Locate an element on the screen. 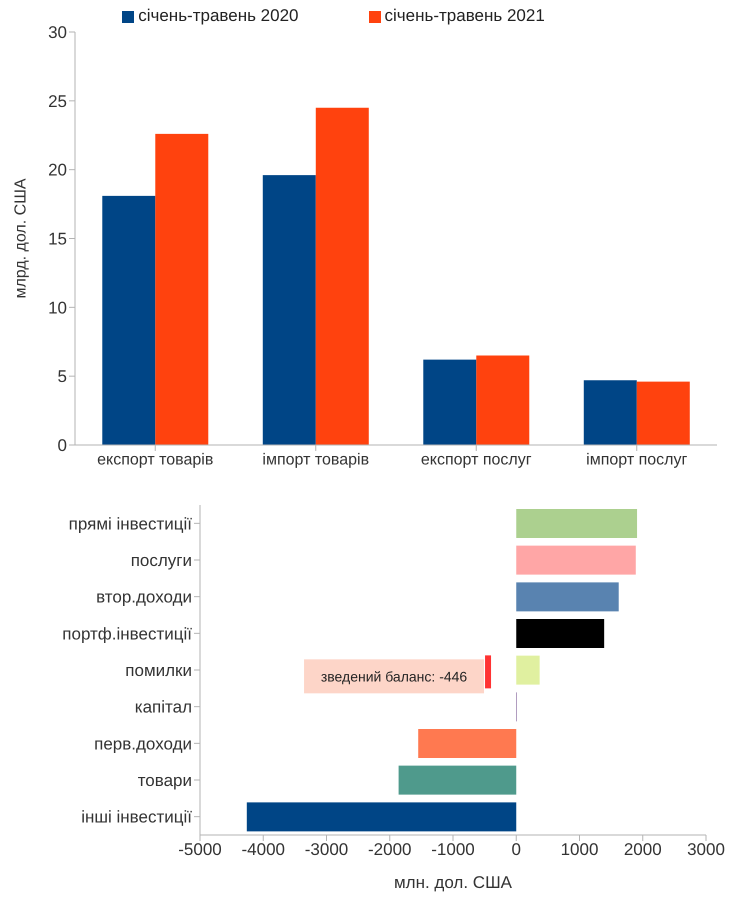 This screenshot has height=910, width=741. x-tick-label: -4000 is located at coordinates (263, 850).